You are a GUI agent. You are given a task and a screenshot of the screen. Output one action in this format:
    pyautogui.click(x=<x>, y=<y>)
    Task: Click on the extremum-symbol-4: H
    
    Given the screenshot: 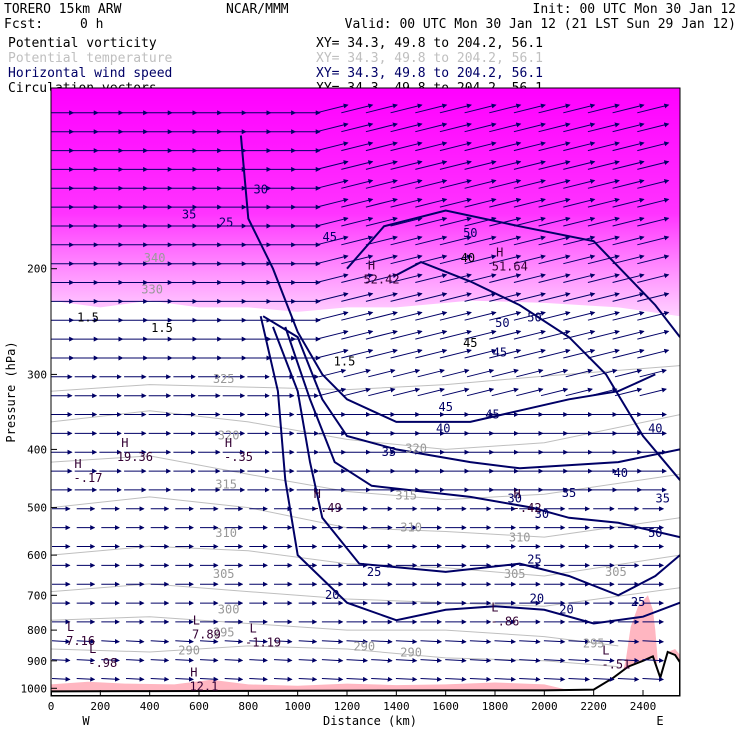 What is the action you would take?
    pyautogui.click(x=371, y=265)
    